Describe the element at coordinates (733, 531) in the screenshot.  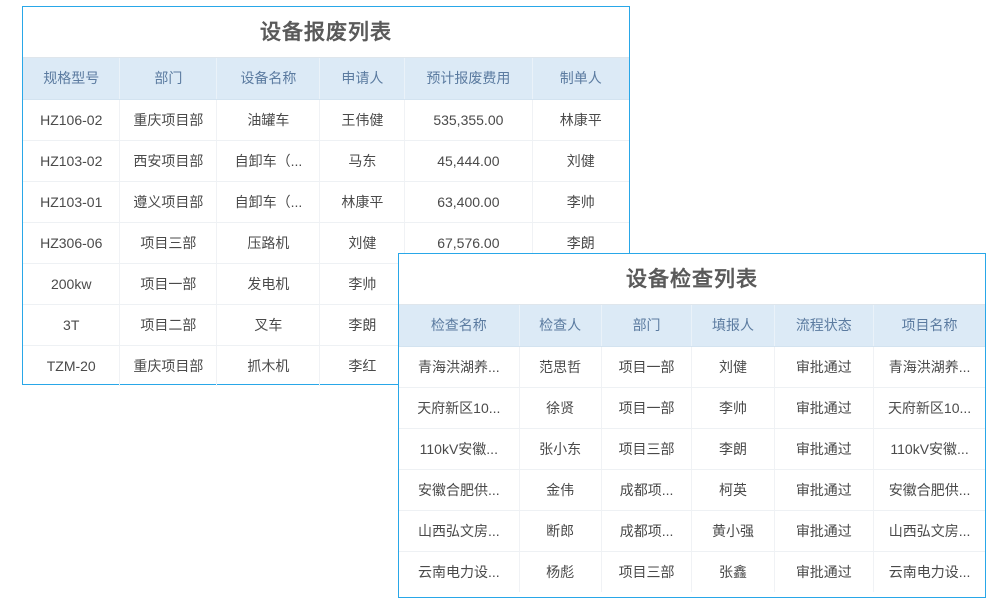
I see `cell-reporter: 黄小强` at that location.